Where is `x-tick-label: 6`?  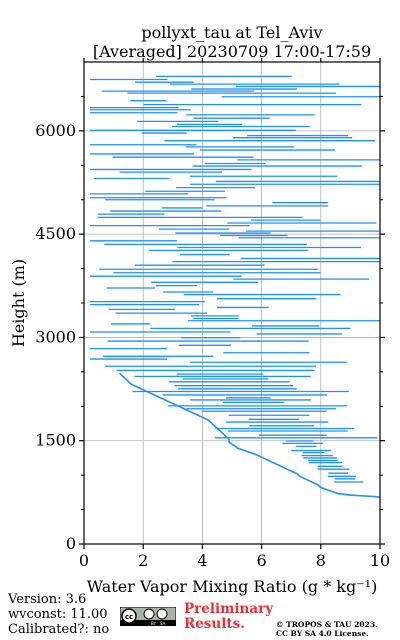 x-tick-label: 6 is located at coordinates (262, 560).